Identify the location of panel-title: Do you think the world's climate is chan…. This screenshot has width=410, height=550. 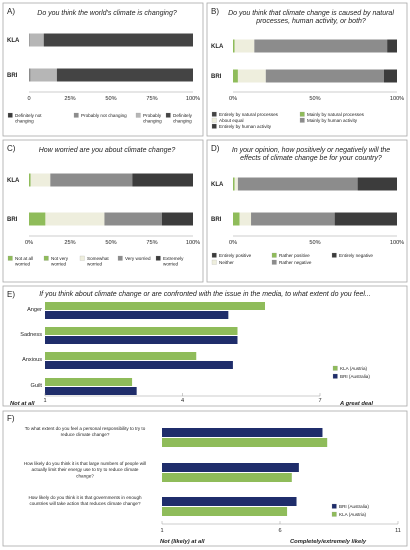
(107, 13).